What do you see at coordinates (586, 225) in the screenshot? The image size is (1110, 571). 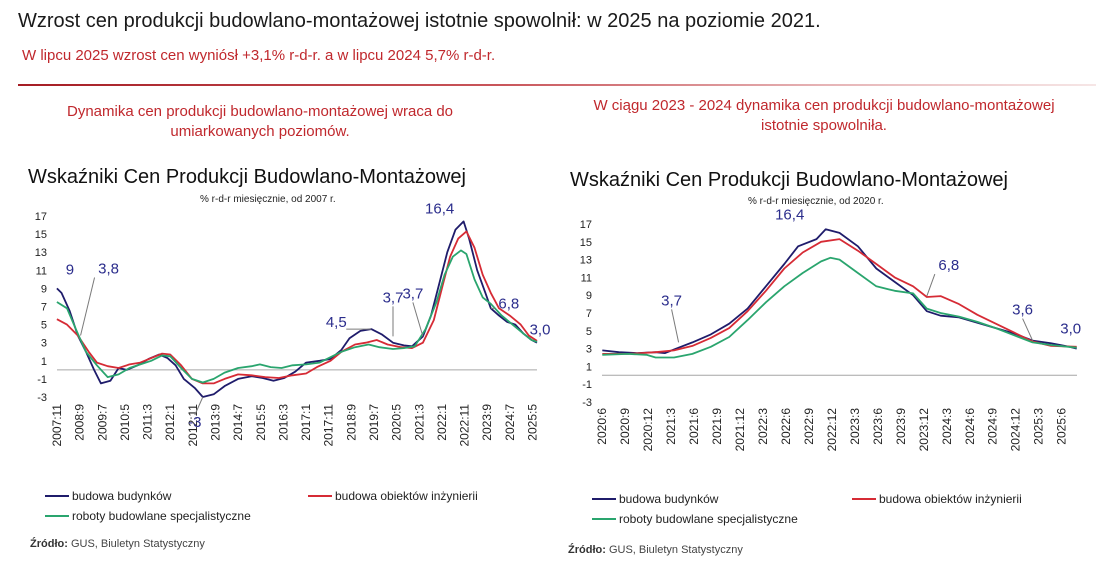 I see `right-ytick-label: 17` at bounding box center [586, 225].